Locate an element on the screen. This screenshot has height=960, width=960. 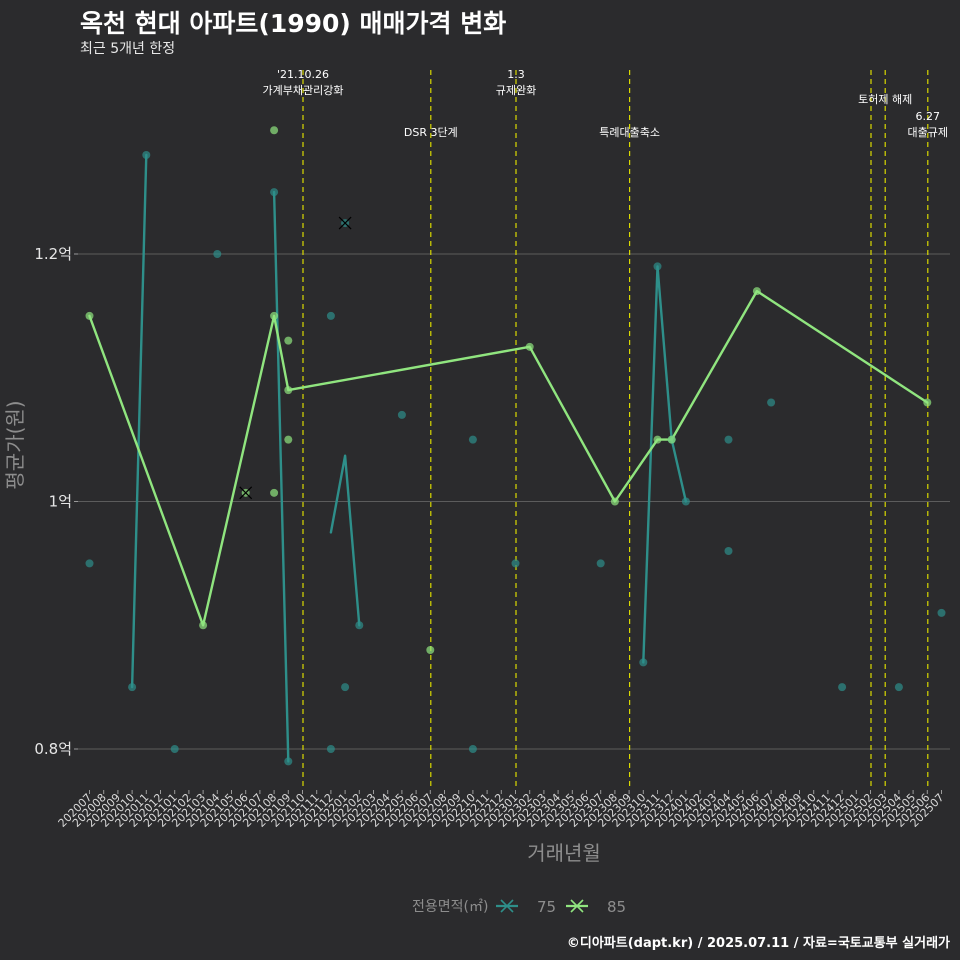
x-axis-title: 거래년월 is located at coordinates (564, 853).